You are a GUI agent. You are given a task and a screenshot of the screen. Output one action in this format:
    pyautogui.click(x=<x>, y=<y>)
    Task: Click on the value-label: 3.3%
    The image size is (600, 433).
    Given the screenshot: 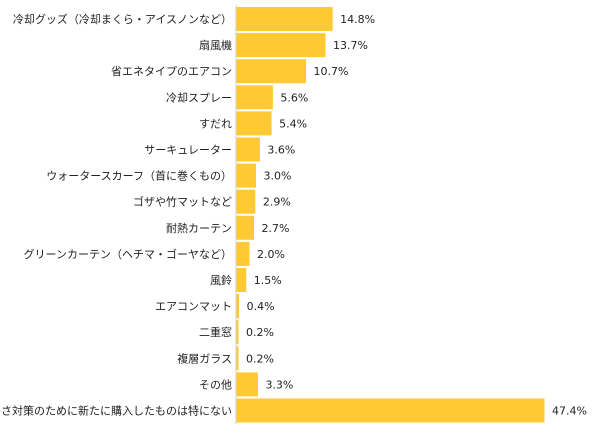 What is the action you would take?
    pyautogui.click(x=279, y=384)
    